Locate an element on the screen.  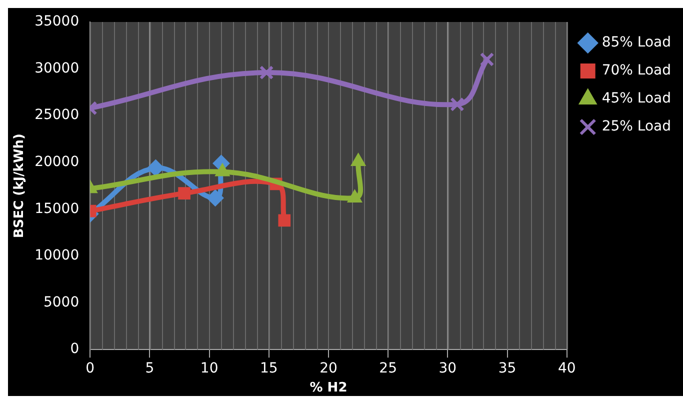
x-tick-label: 35 is located at coordinates (507, 368).